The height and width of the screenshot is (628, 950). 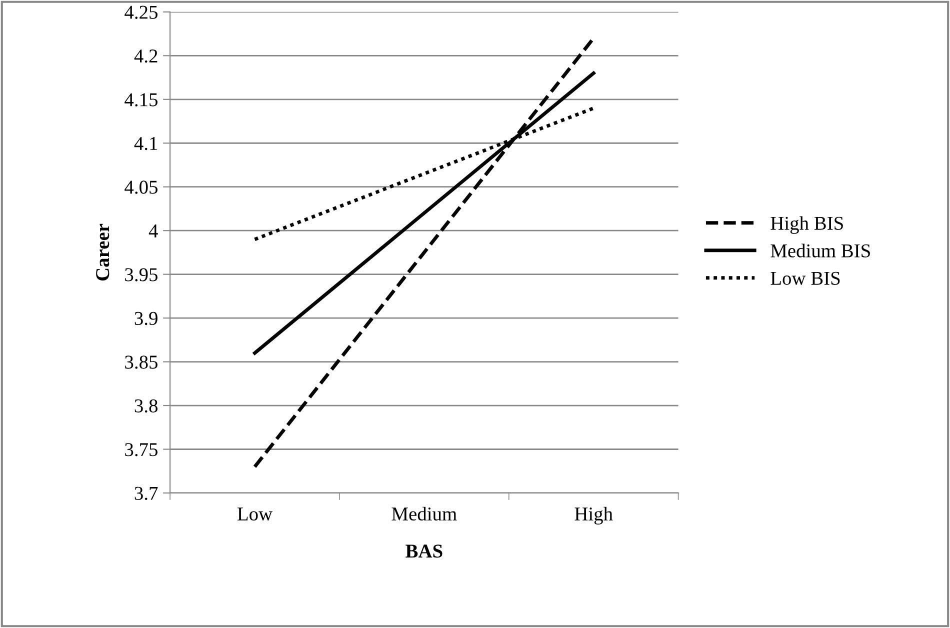 I want to click on legend-label: Low BIS, so click(x=805, y=278).